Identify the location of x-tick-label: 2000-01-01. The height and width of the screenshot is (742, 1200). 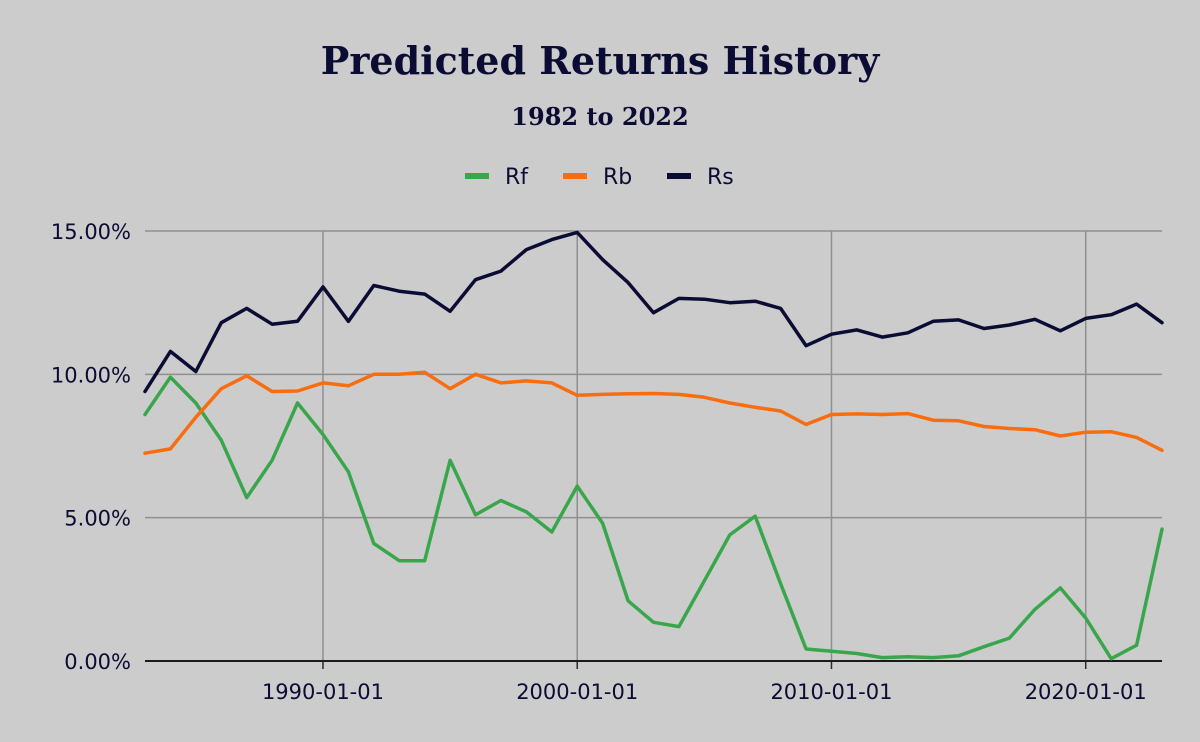
(577, 692).